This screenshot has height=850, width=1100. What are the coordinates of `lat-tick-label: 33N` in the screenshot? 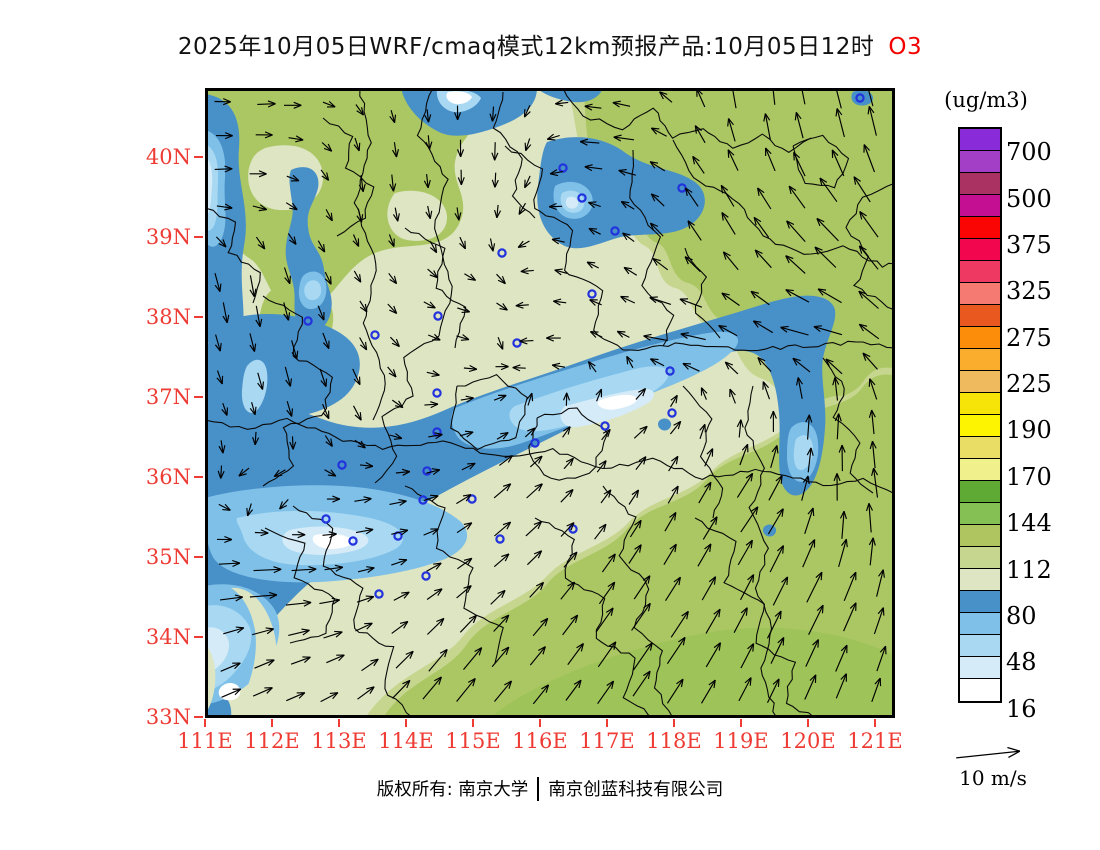 It's located at (168, 717).